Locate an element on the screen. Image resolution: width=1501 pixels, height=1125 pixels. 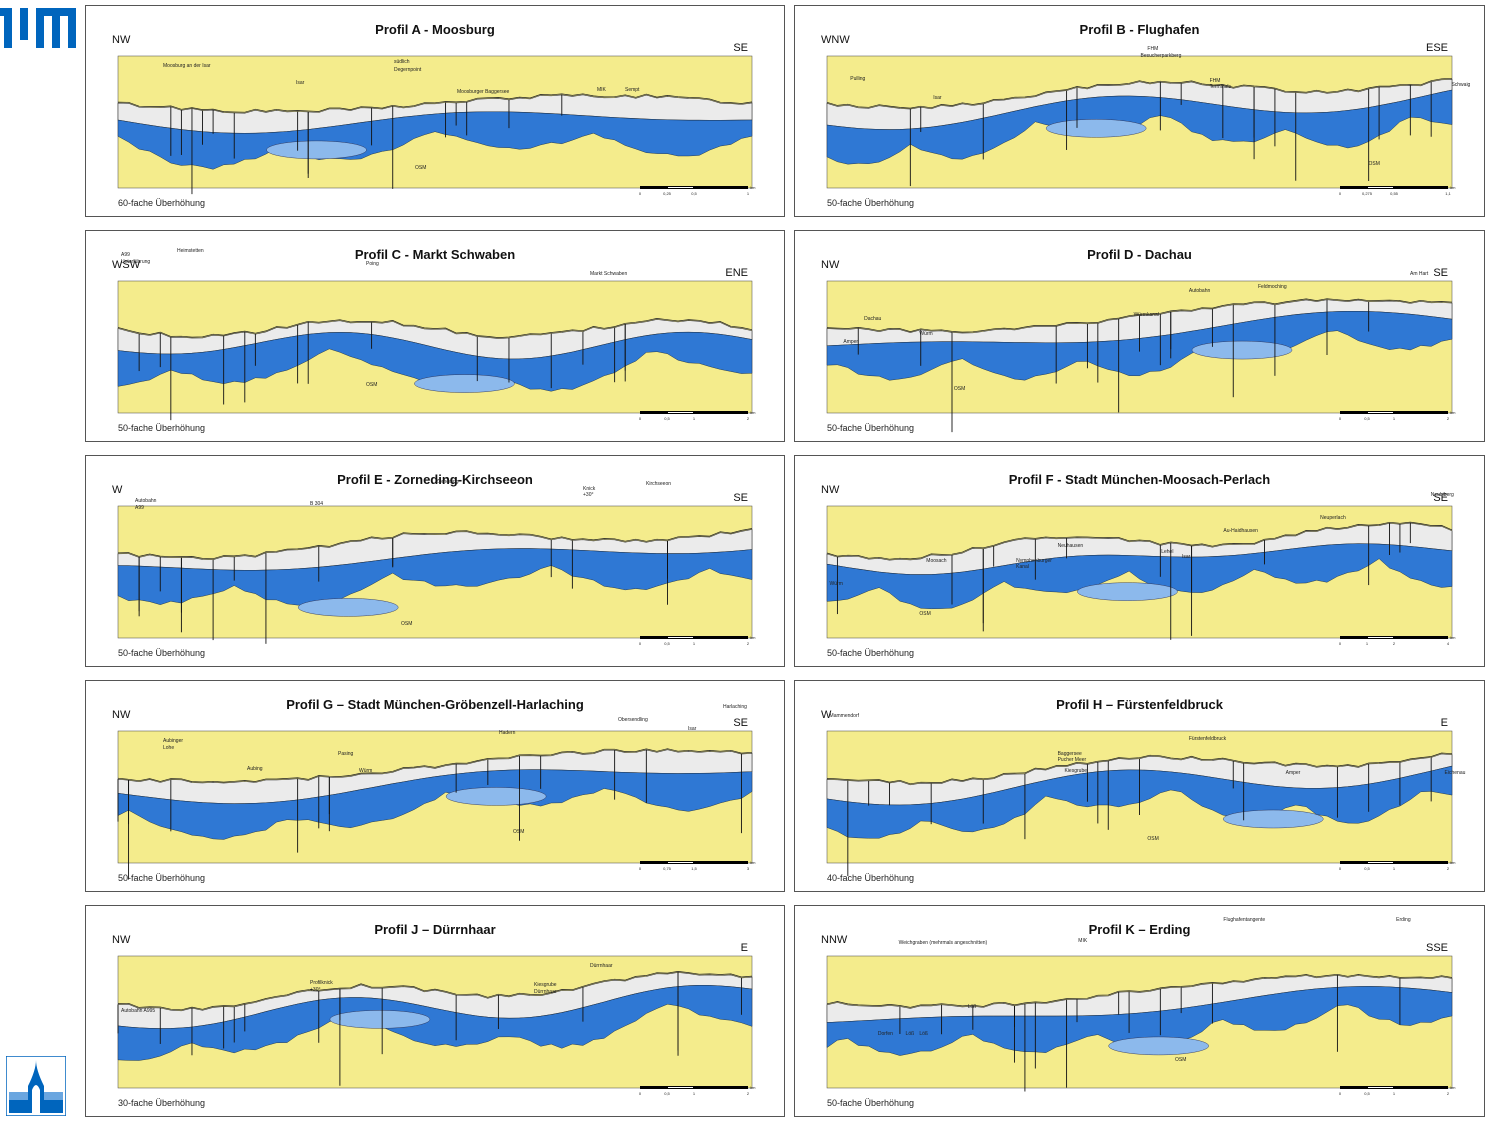
scale-tick-label: 0,275 is located at coordinates (1367, 193).